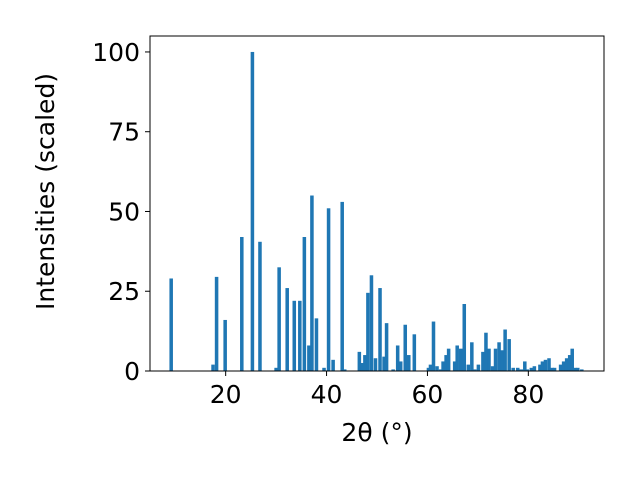 The height and width of the screenshot is (480, 640). Describe the element at coordinates (124, 132) in the screenshot. I see `y-tick-label-75: 75` at that location.